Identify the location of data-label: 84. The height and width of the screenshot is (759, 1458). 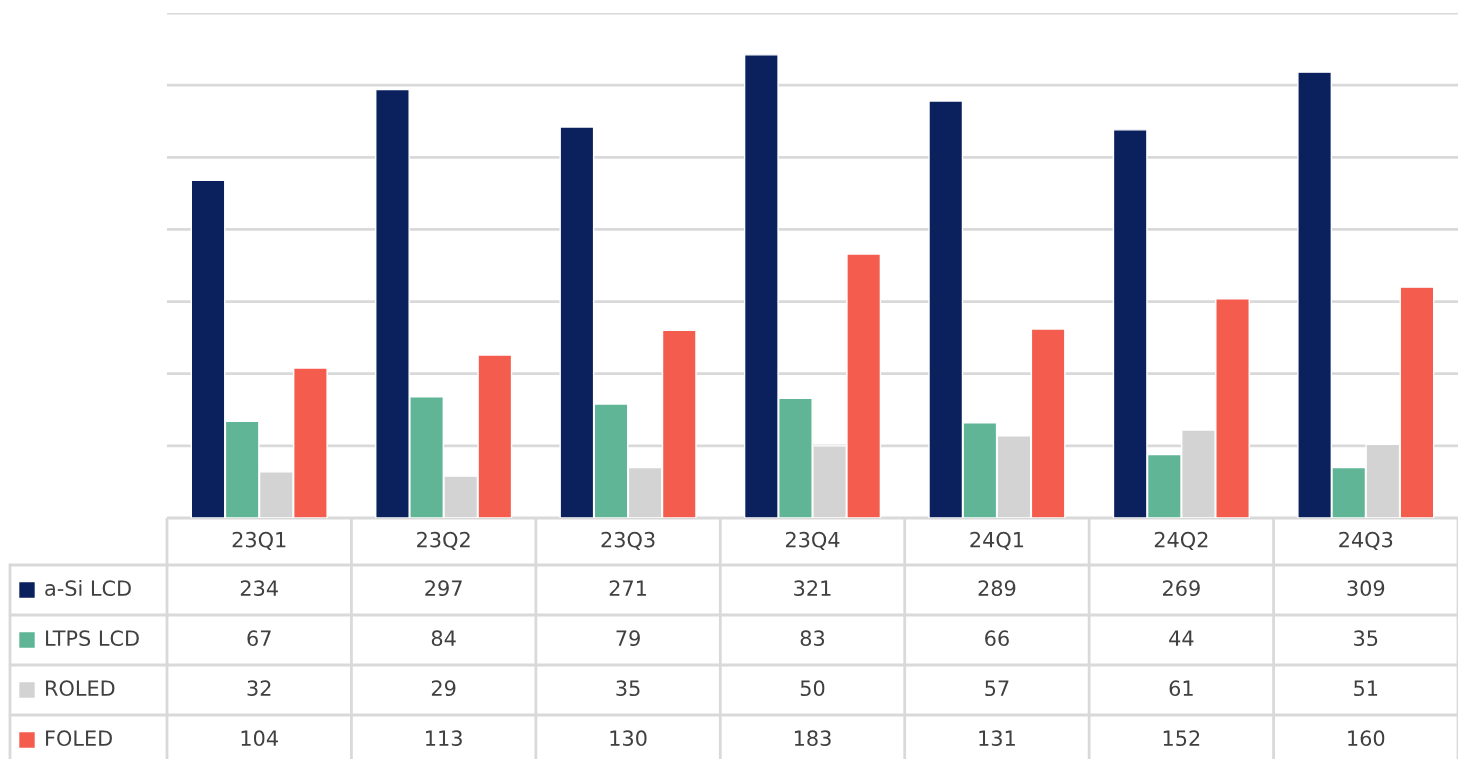
(443, 638).